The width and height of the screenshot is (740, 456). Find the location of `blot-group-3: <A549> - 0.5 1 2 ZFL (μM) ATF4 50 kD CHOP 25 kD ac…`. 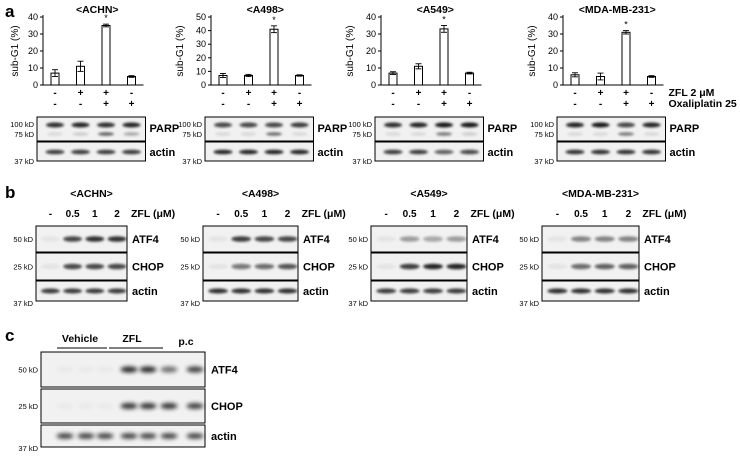

blot-group-3: <A549> - 0.5 1 2 ZFL (μM) ATF4 50 kD CHOP 25 kD ac… is located at coordinates (431, 248).